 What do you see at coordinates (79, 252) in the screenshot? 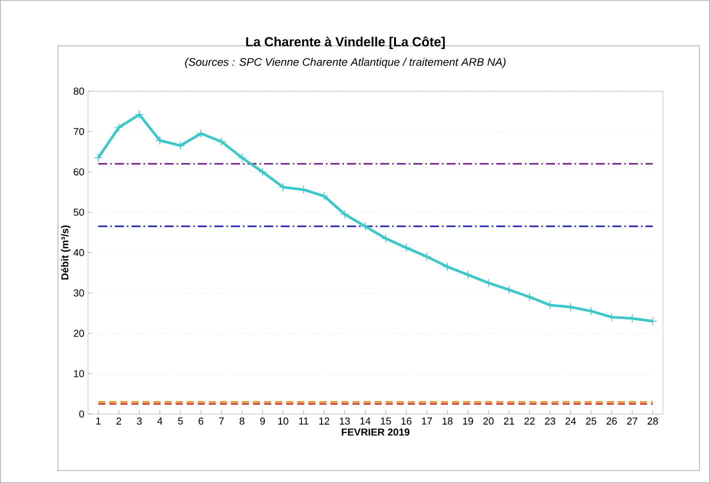
I see `y-tick-label: 40` at bounding box center [79, 252].